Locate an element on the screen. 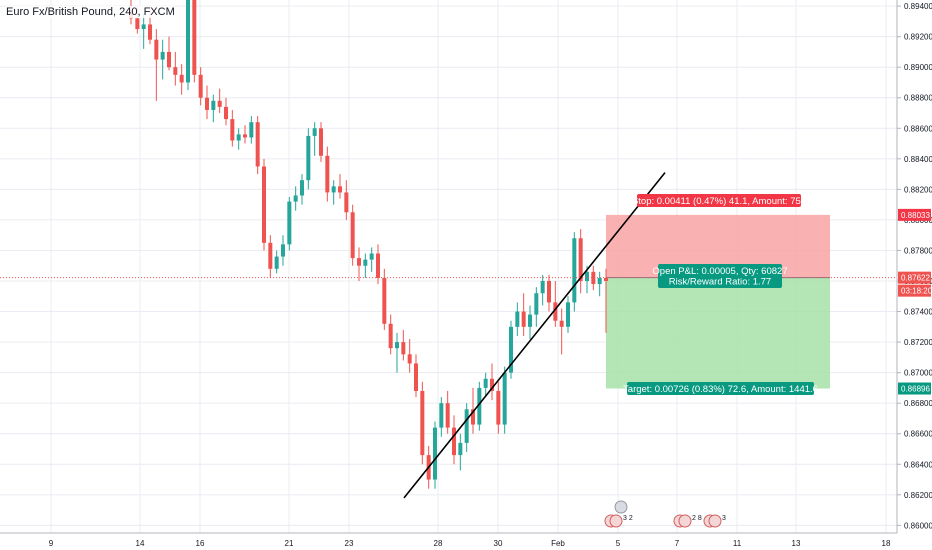  stop-label-text: Stop: 0.00411 (0.47%) 41.1, Amount: 750 is located at coordinates (719, 201).